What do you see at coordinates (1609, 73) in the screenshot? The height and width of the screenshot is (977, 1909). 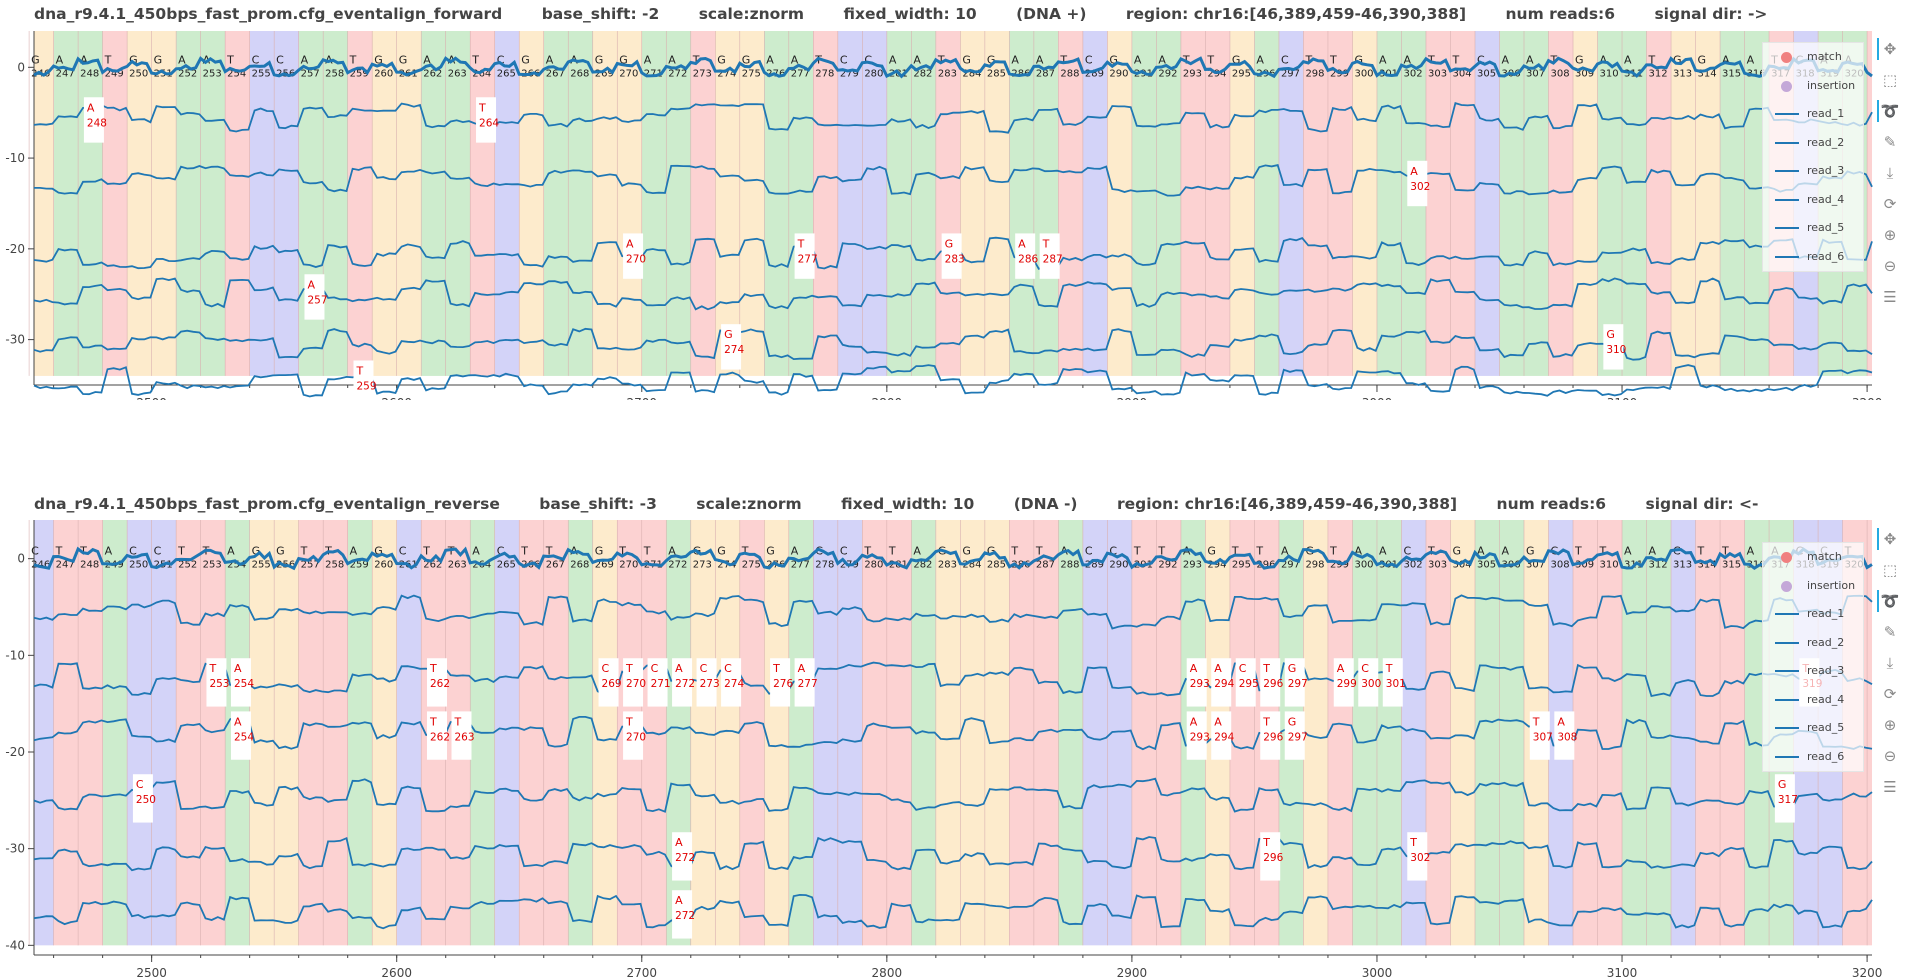 I see `base-position: 310` at bounding box center [1609, 73].